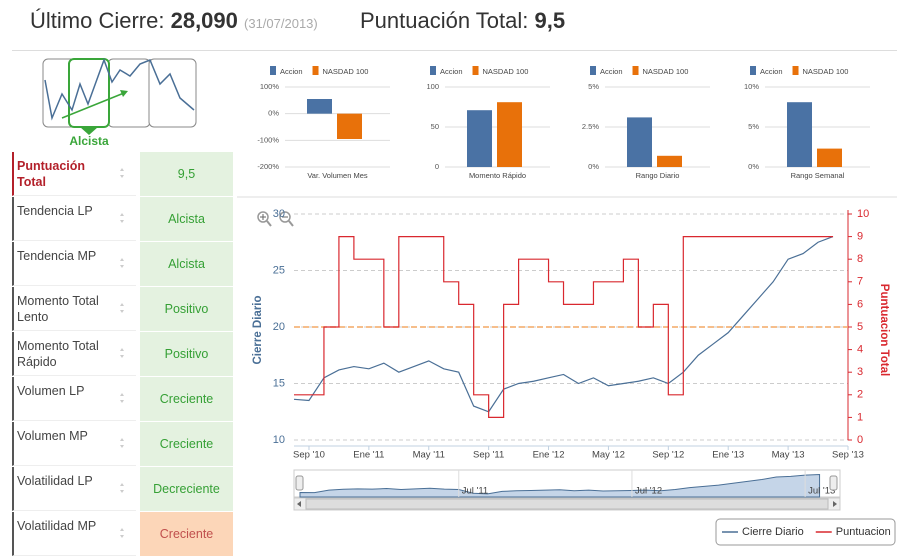  What do you see at coordinates (860, 417) in the screenshot?
I see `y2-tick-label: 1` at bounding box center [860, 417].